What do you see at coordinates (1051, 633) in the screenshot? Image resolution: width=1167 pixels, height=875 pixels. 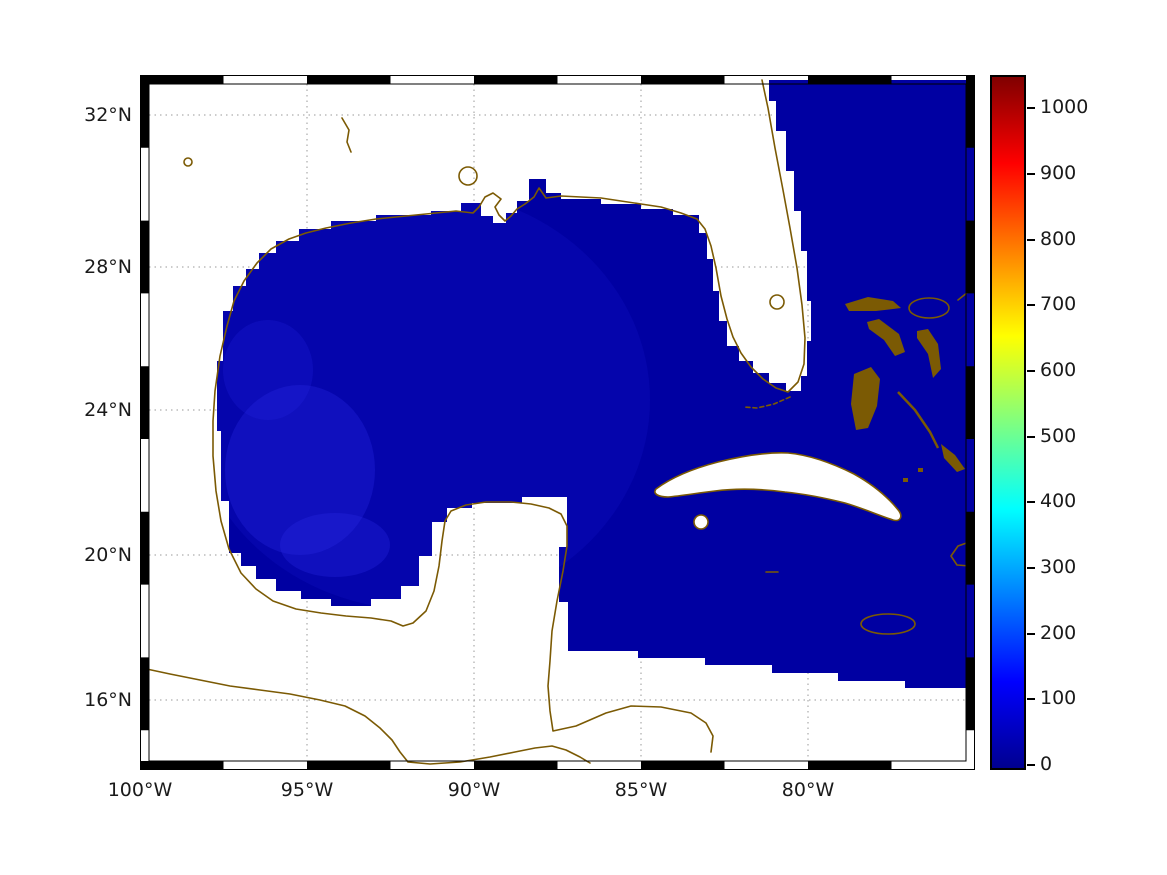 I see `colorbar-tick-label: 200` at bounding box center [1051, 633].